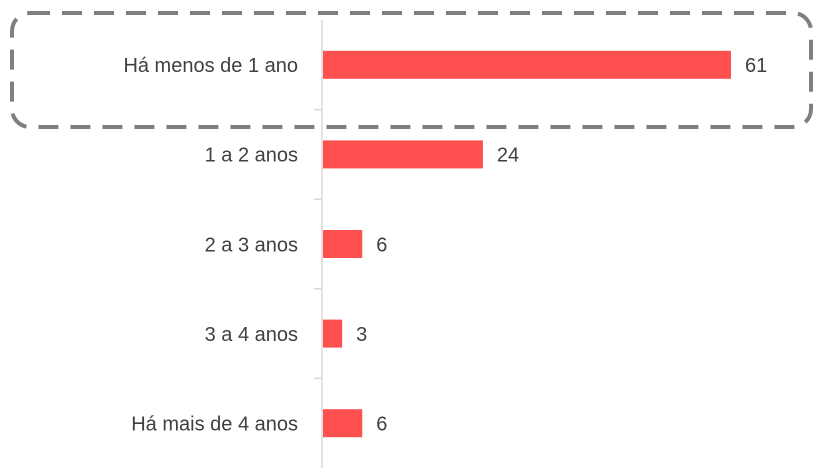  I want to click on value-label: 3, so click(361, 335).